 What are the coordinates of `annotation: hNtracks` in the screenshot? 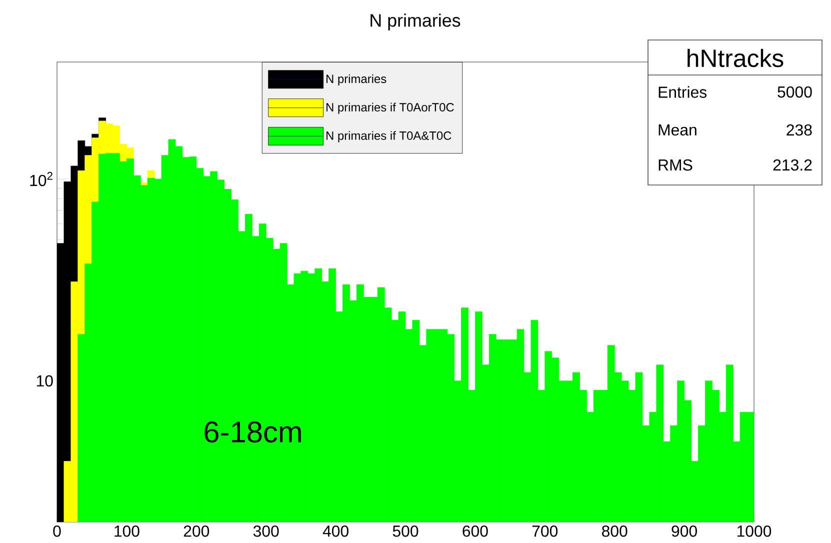 It's located at (736, 58).